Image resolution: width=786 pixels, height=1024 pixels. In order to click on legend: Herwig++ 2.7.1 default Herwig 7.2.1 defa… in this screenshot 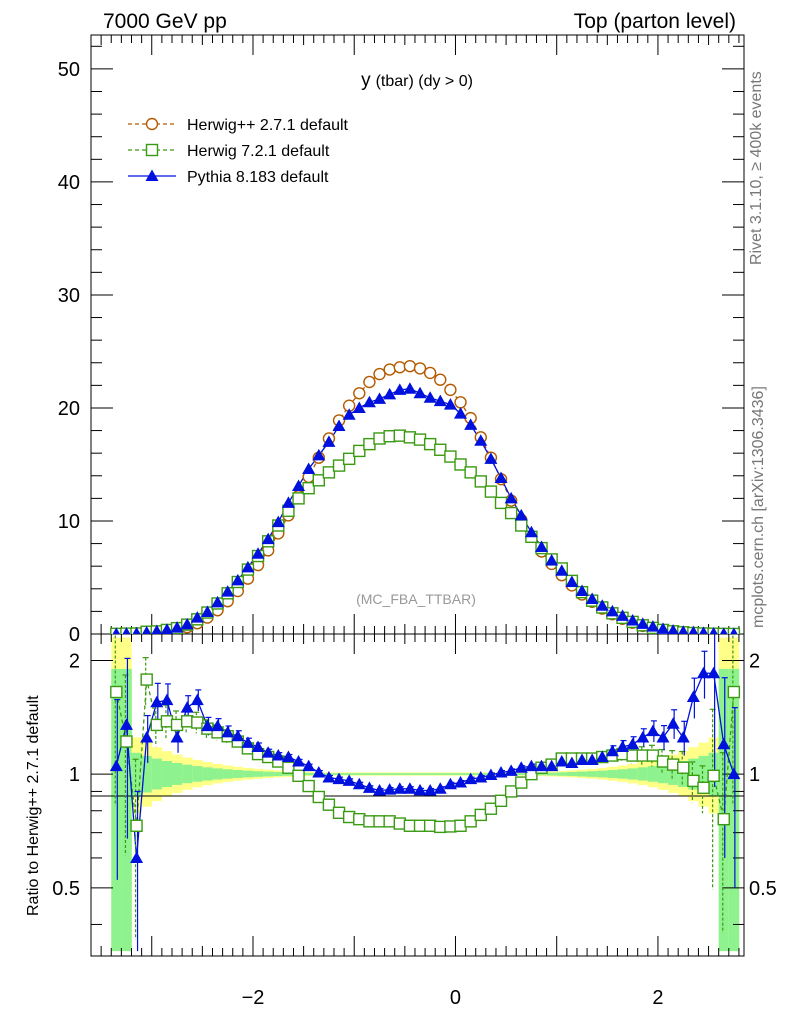, I will do `click(238, 151)`.